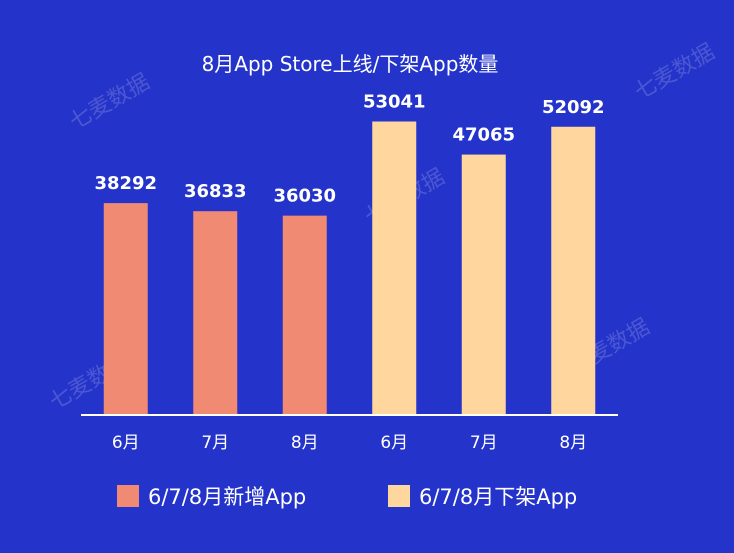  What do you see at coordinates (304, 196) in the screenshot?
I see `value-label-2: 36030` at bounding box center [304, 196].